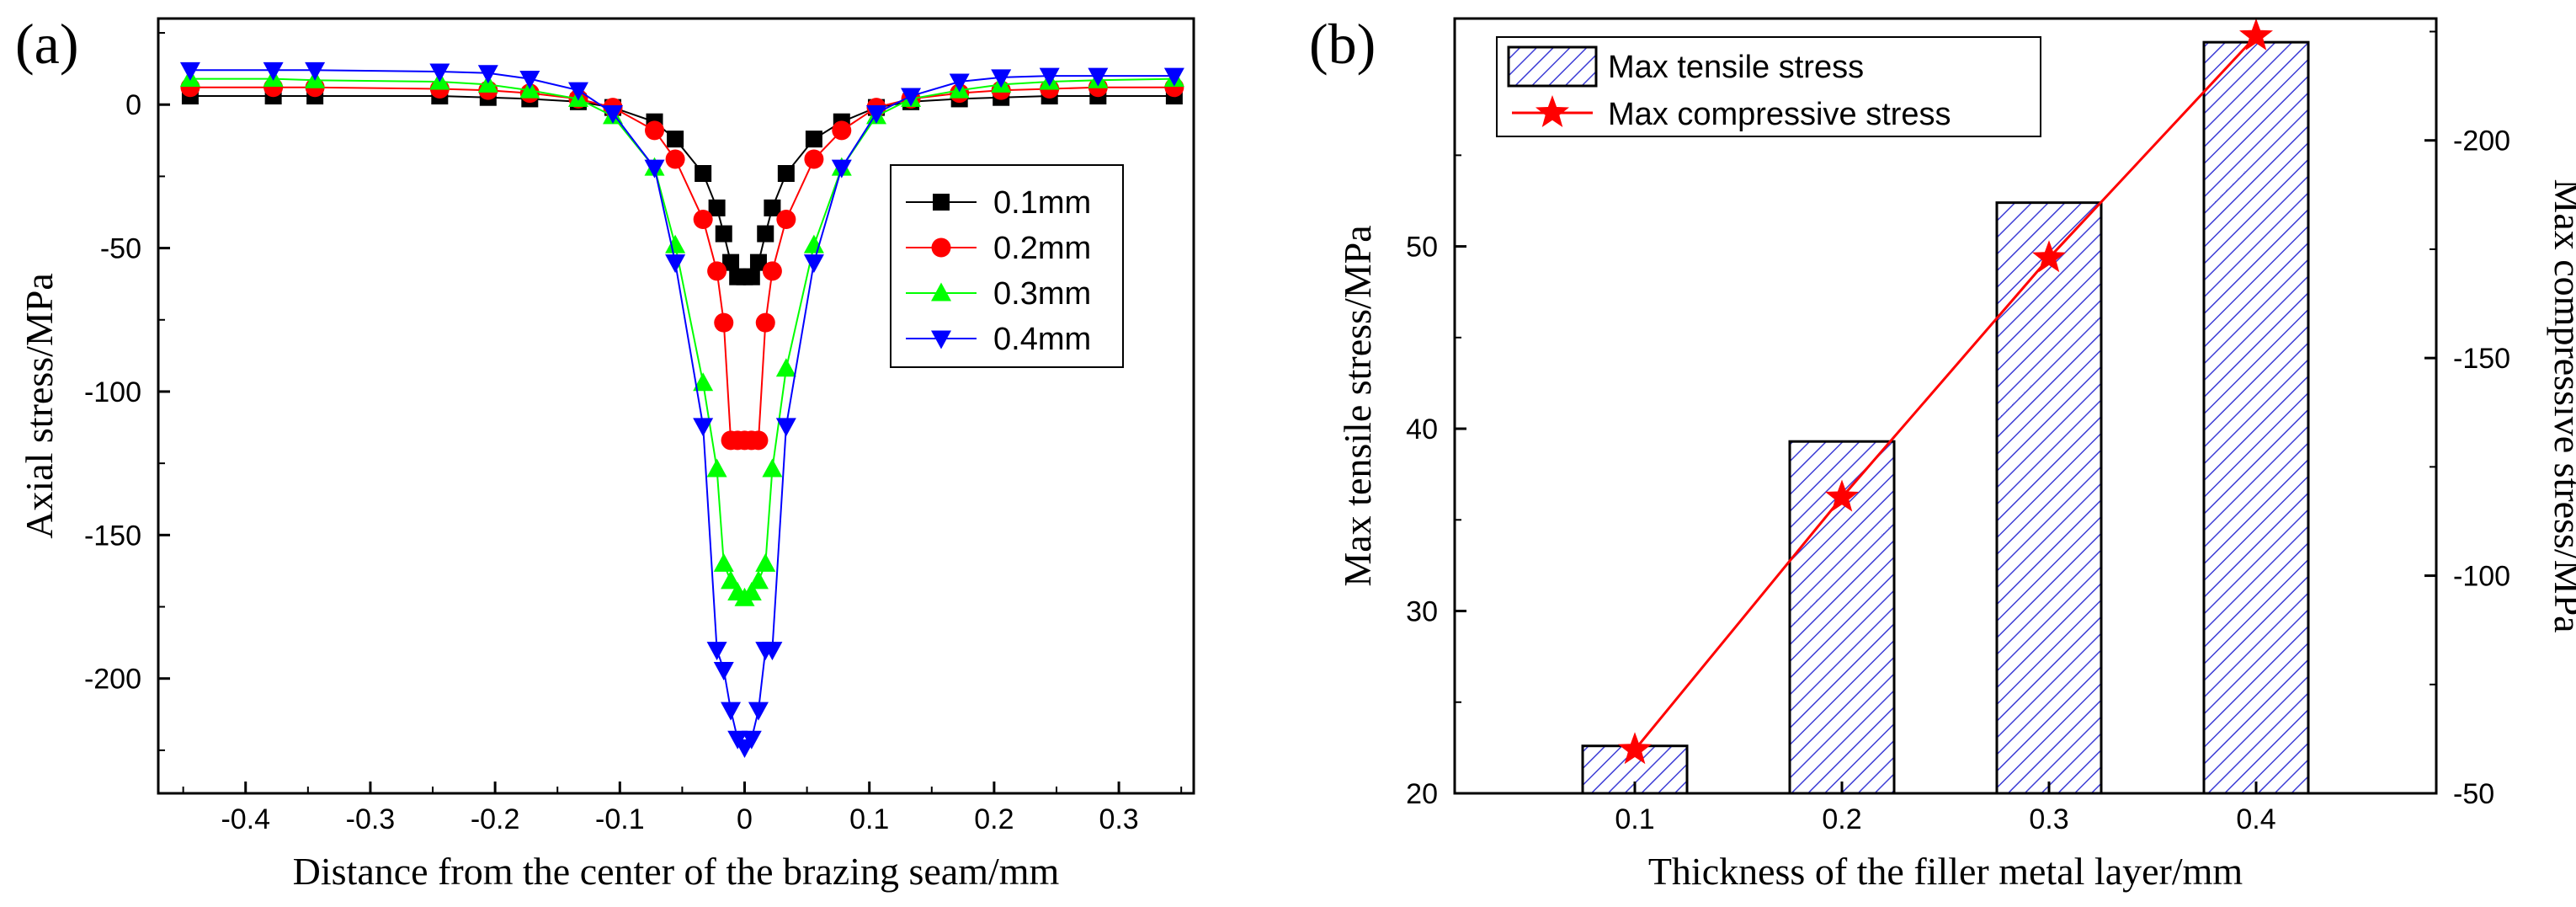  Describe the element at coordinates (1422, 429) in the screenshot. I see `y-tick-label: 40` at that location.